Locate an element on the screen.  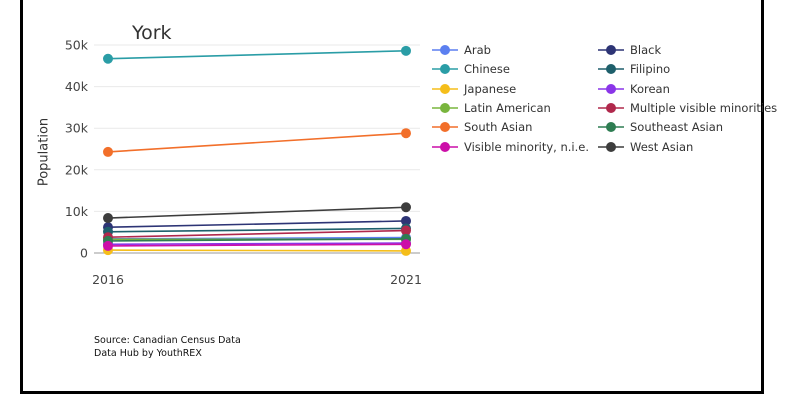
legend-item: Japanese is located at coordinates (474, 89).